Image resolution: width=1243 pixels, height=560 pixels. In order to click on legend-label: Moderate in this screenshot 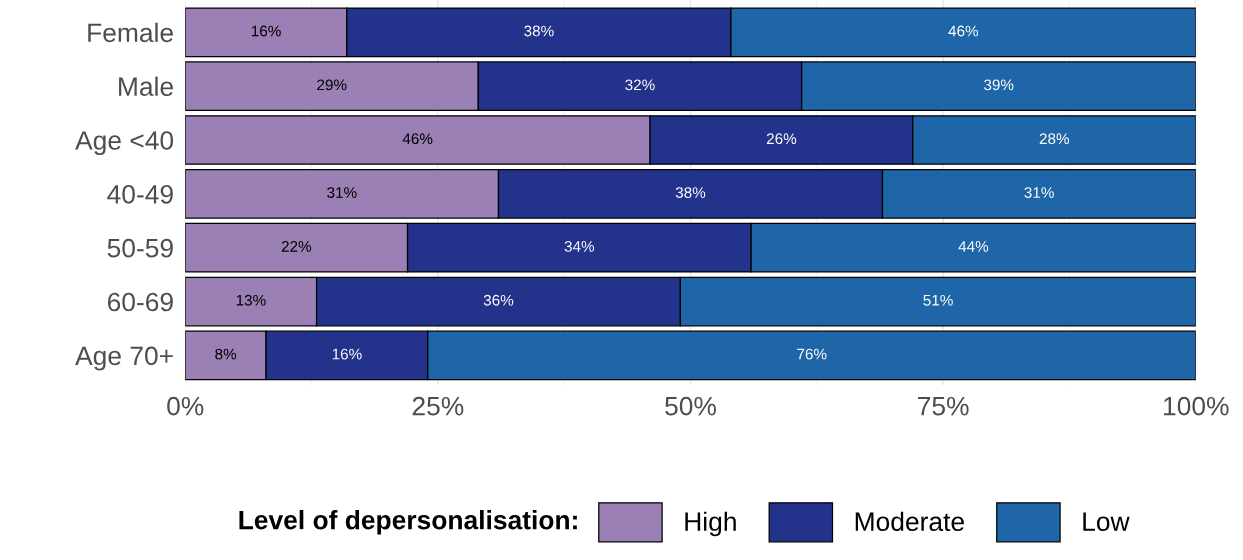, I will do `click(909, 521)`.